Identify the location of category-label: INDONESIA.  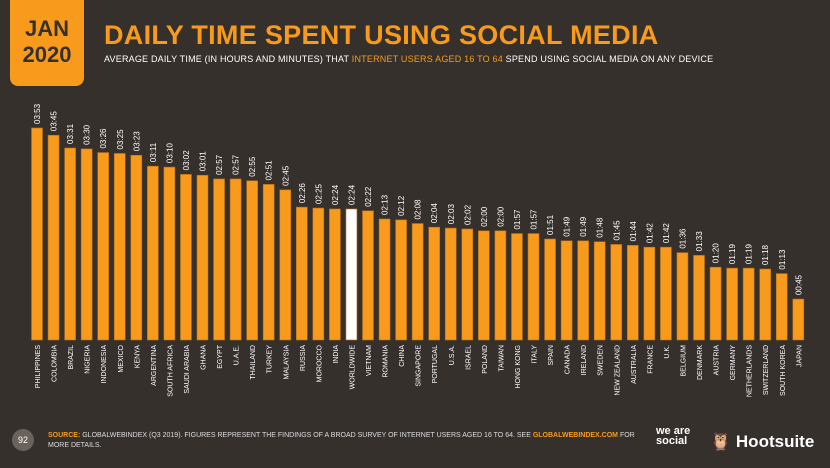
(104, 364).